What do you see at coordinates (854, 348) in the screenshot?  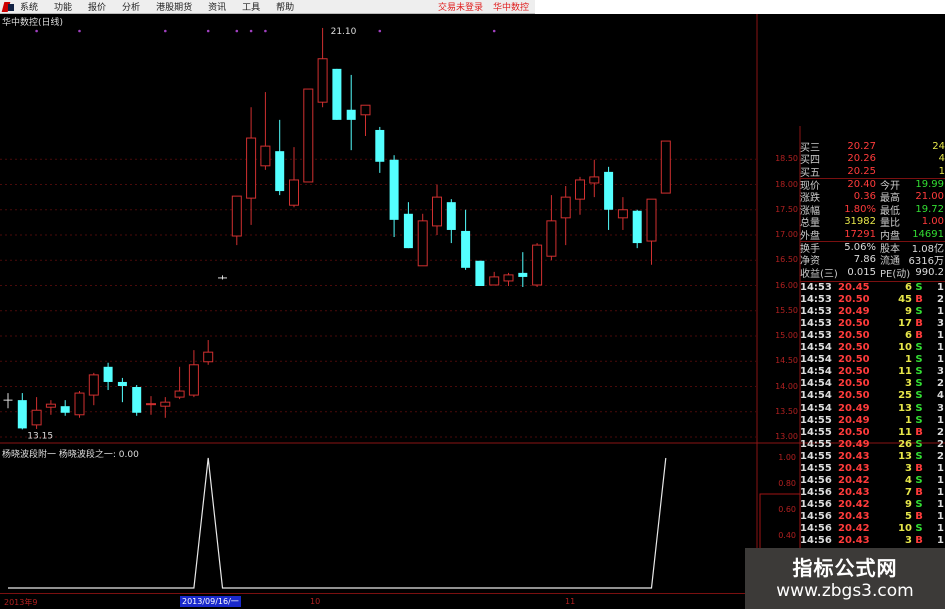 I see `tick-price: 20.50` at bounding box center [854, 348].